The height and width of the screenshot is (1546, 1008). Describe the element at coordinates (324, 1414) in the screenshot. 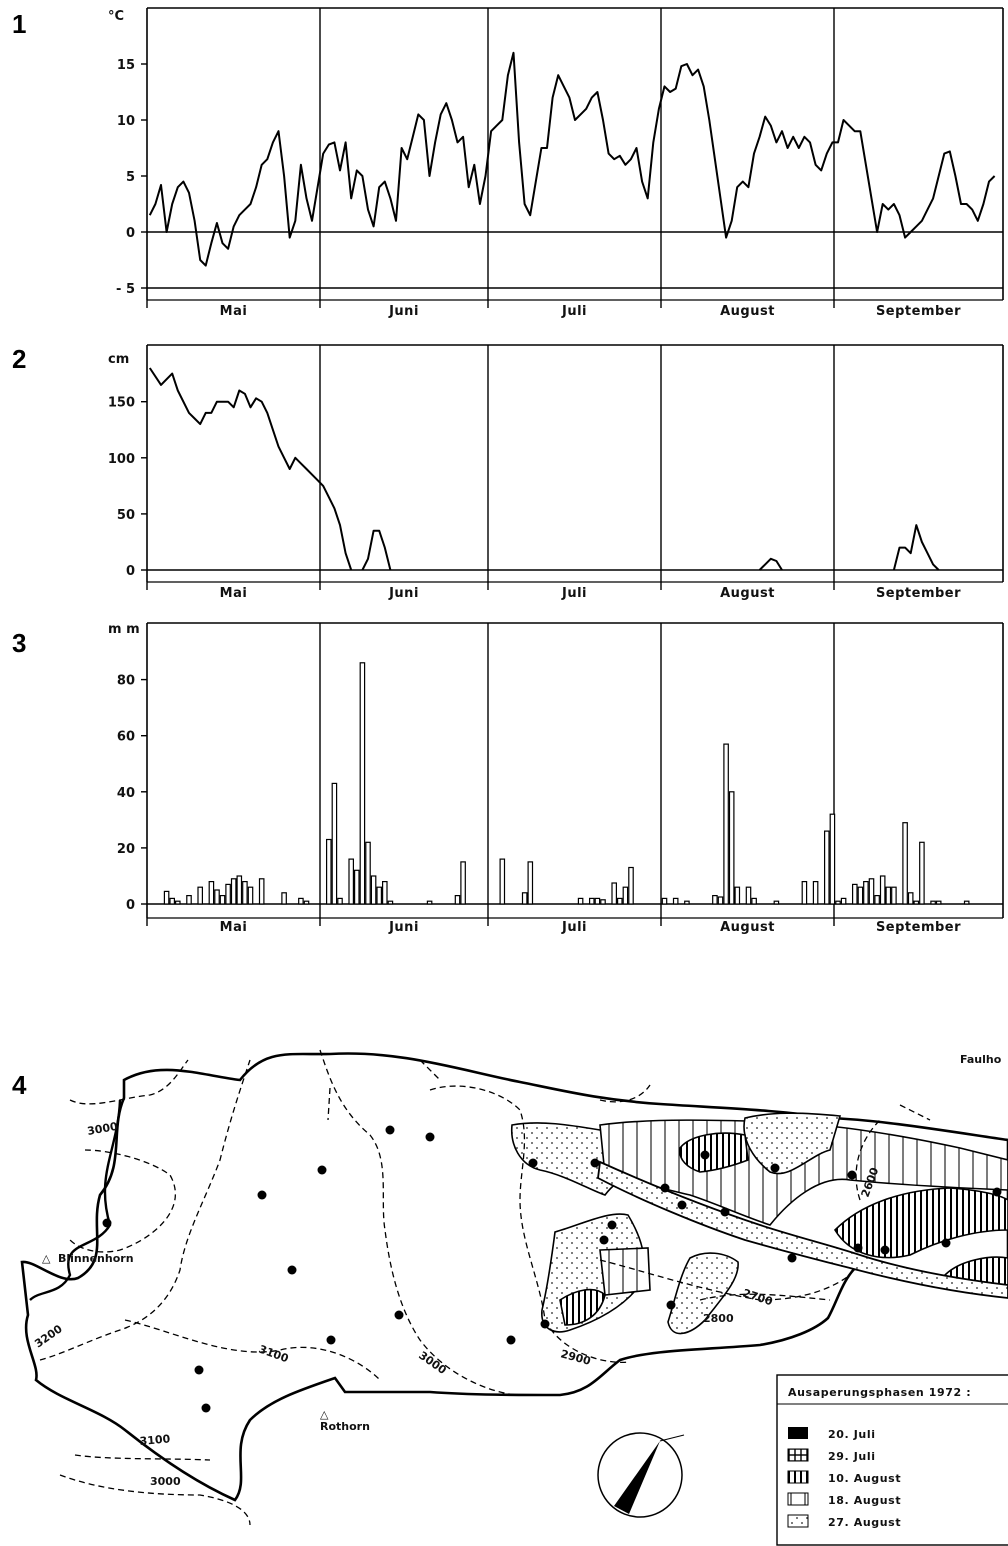

I see `summit-marker-rothorn: △` at that location.